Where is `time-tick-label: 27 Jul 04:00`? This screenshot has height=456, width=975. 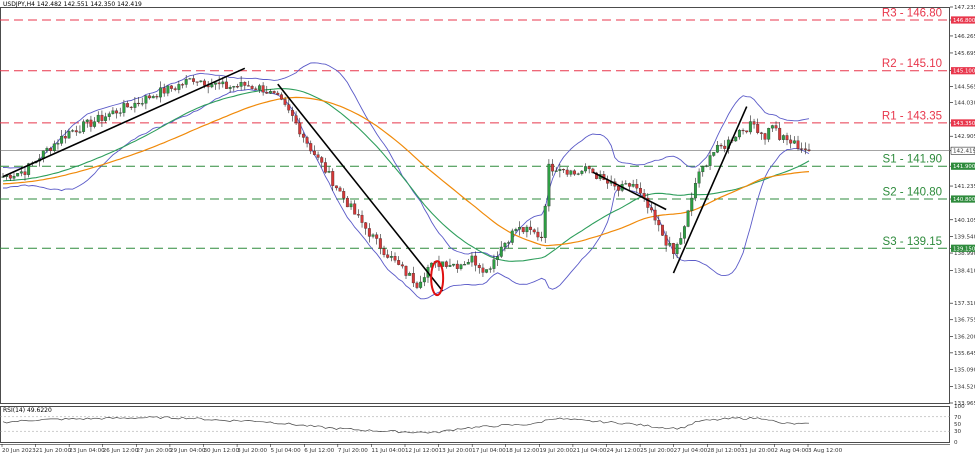 time-tick-label: 27 Jul 04:00 is located at coordinates (691, 451).